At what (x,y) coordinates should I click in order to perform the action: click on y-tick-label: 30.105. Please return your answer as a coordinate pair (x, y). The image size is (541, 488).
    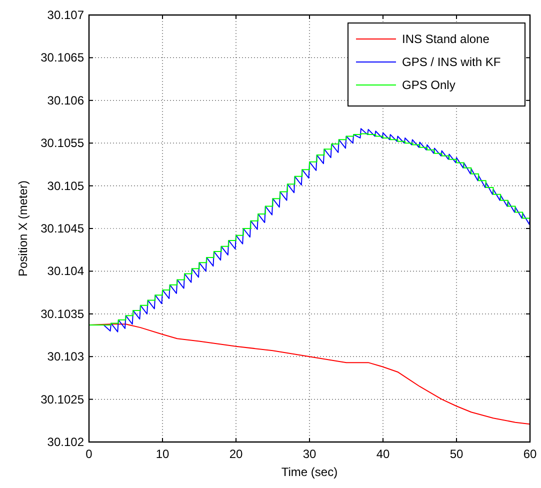
    Looking at the image, I should click on (65, 185).